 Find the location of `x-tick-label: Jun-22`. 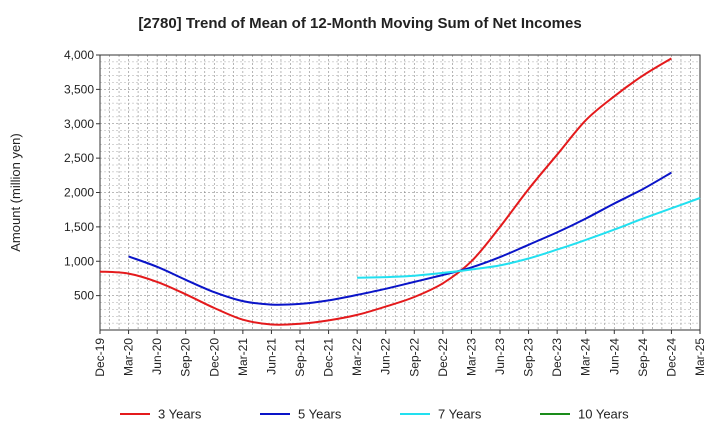

x-tick-label: Jun-22 is located at coordinates (386, 356).